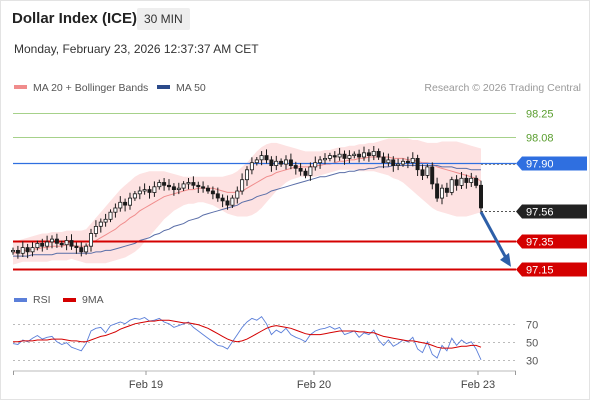 Image resolution: width=590 pixels, height=400 pixels. Describe the element at coordinates (295, 20) in the screenshot. I see `header: Dollar Index (ICE) 30 MIN` at that location.